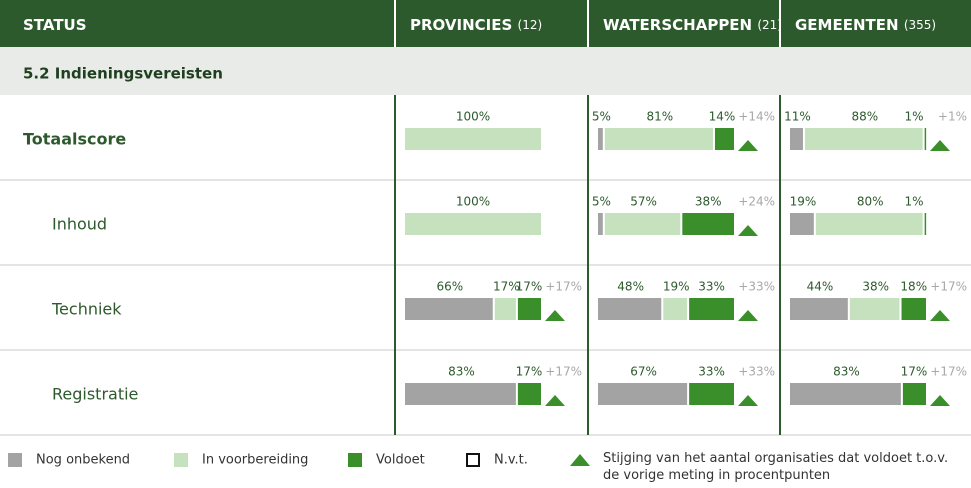  What do you see at coordinates (677, 25) in the screenshot?
I see `column-name: WATERSCHAPPEN` at bounding box center [677, 25].